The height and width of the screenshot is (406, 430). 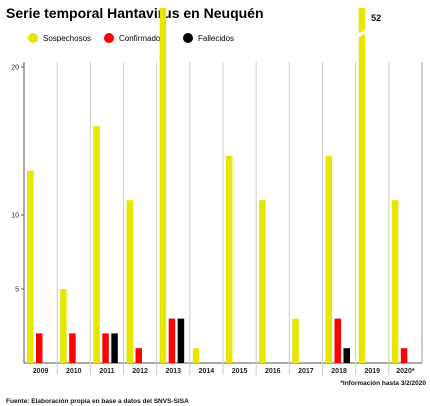 What do you see at coordinates (15, 216) in the screenshot?
I see `y-tick-label: 10` at bounding box center [15, 216].